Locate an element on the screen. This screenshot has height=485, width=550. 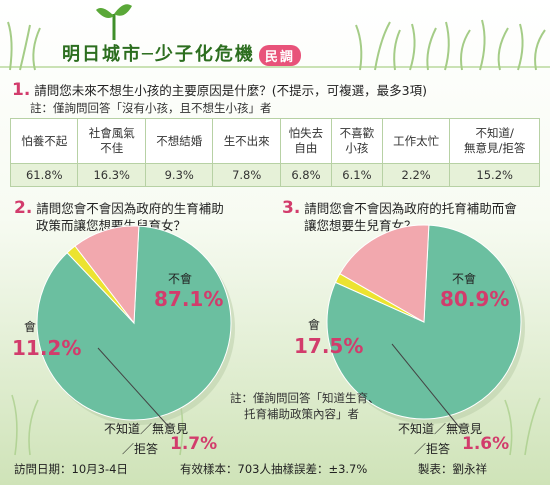
footer-sample: 有效樣本：703人抽樣誤差：±3.7% is located at coordinates (274, 469).